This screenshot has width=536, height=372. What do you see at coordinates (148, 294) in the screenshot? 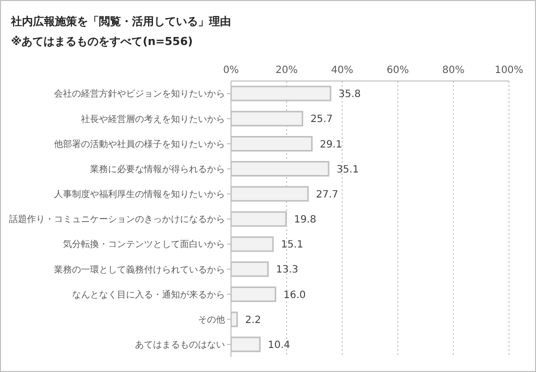
I see `y-tick-label: なんとなく目に入る・通知が来るから` at bounding box center [148, 294].